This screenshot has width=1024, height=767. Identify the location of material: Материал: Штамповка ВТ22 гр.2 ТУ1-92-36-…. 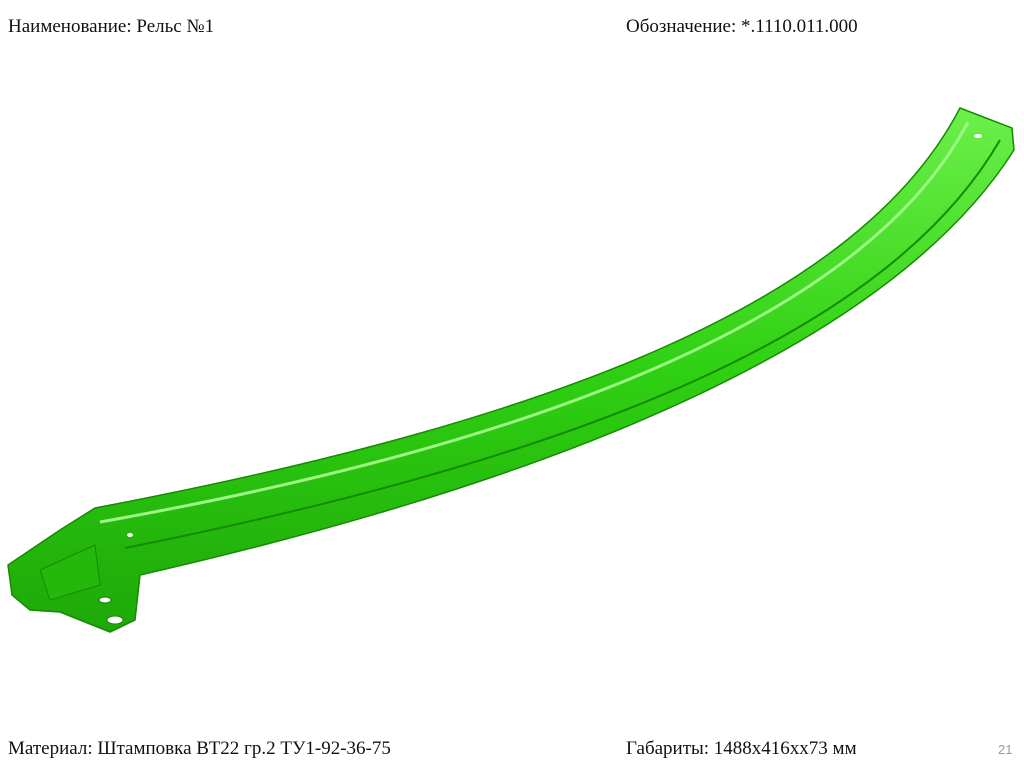
(199, 748).